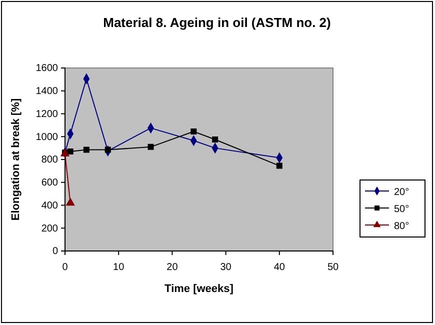  Describe the element at coordinates (49, 160) in the screenshot. I see `y-tick-label: 800` at that location.